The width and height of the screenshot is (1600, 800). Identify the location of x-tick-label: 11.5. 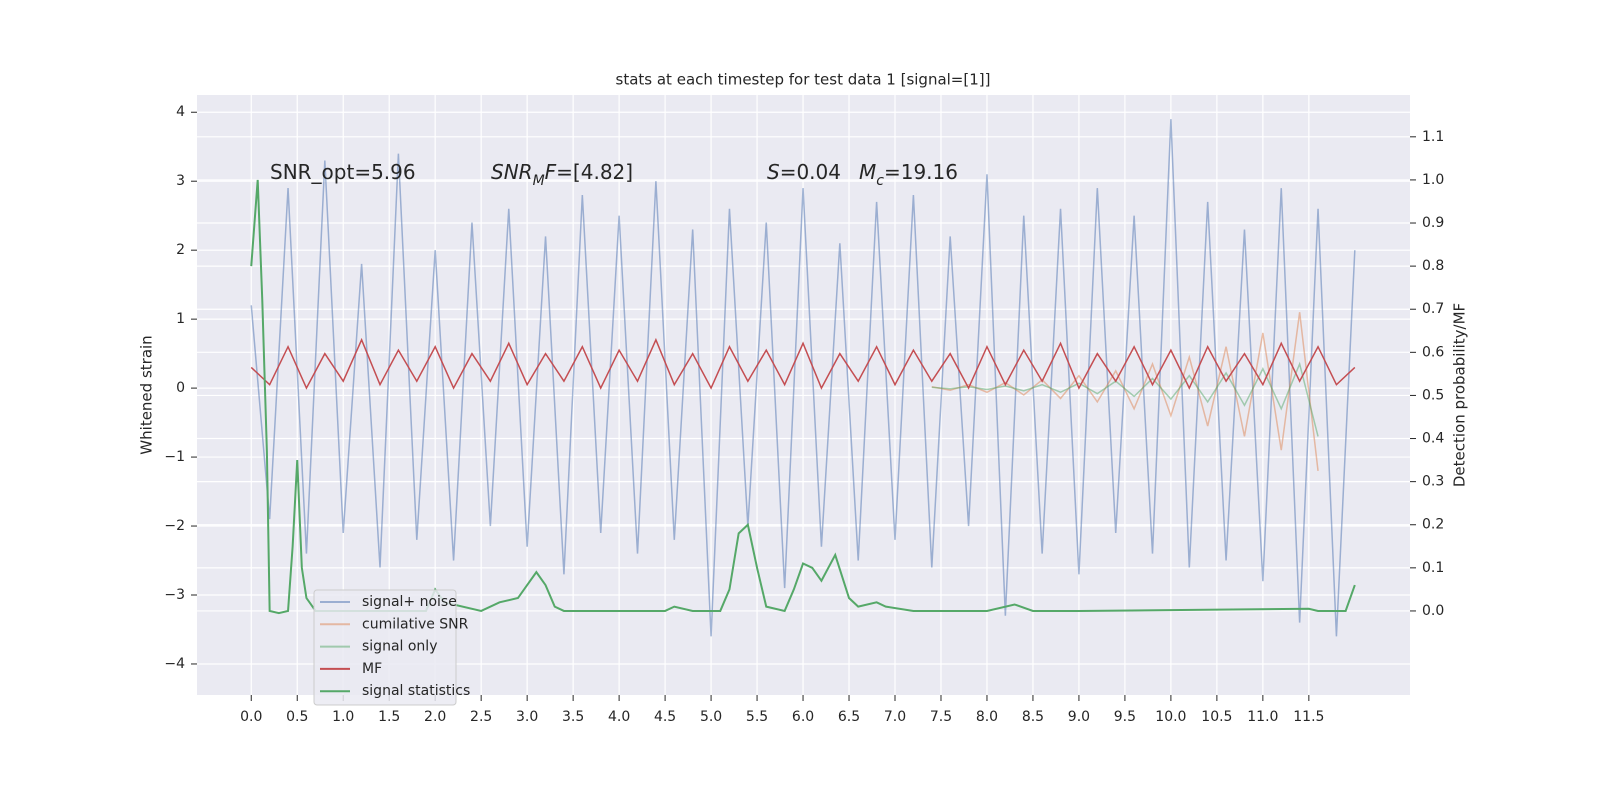
(1308, 717).